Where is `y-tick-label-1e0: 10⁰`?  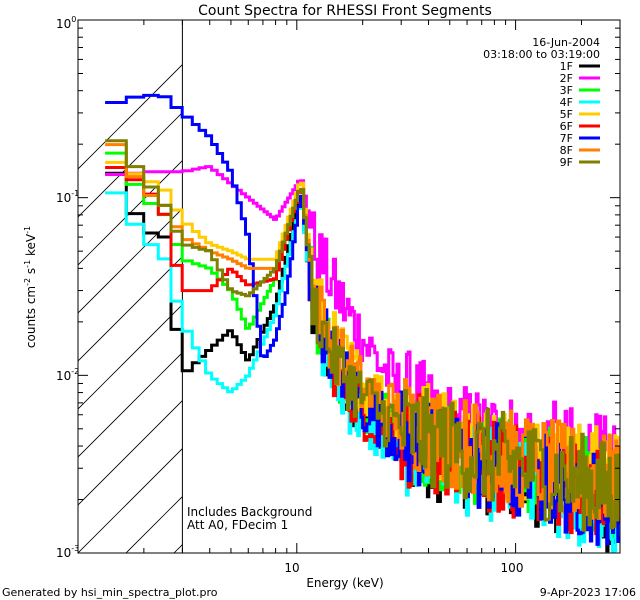
y-tick-label-1e0: 10⁰ is located at coordinates (66, 23).